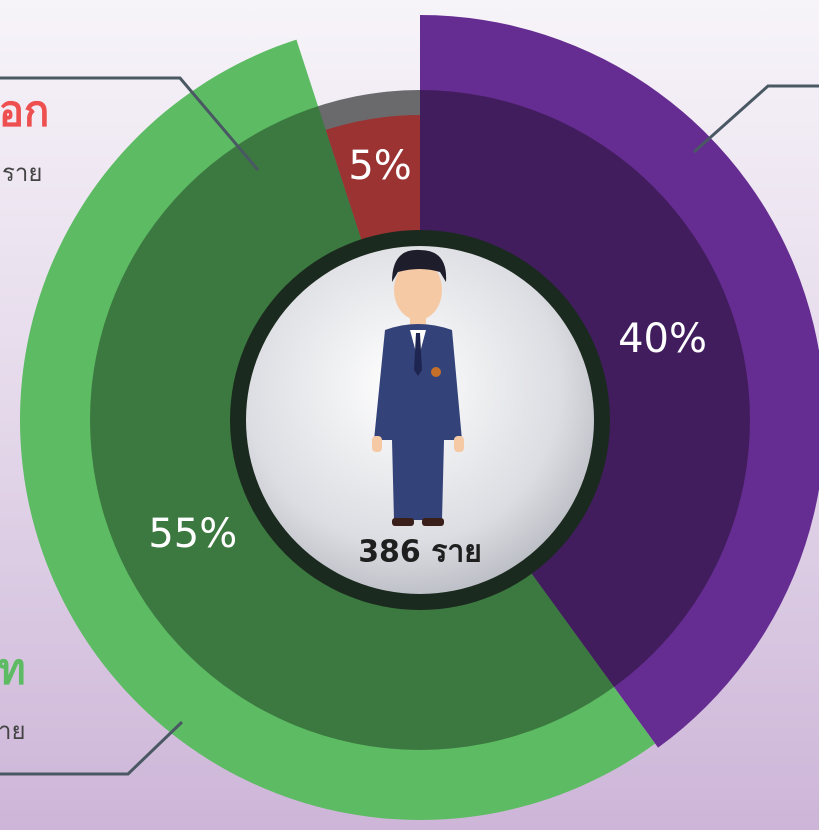 Image resolution: width=819 pixels, height=830 pixels. What do you see at coordinates (418, 387) in the screenshot?
I see `person-icon` at bounding box center [418, 387].